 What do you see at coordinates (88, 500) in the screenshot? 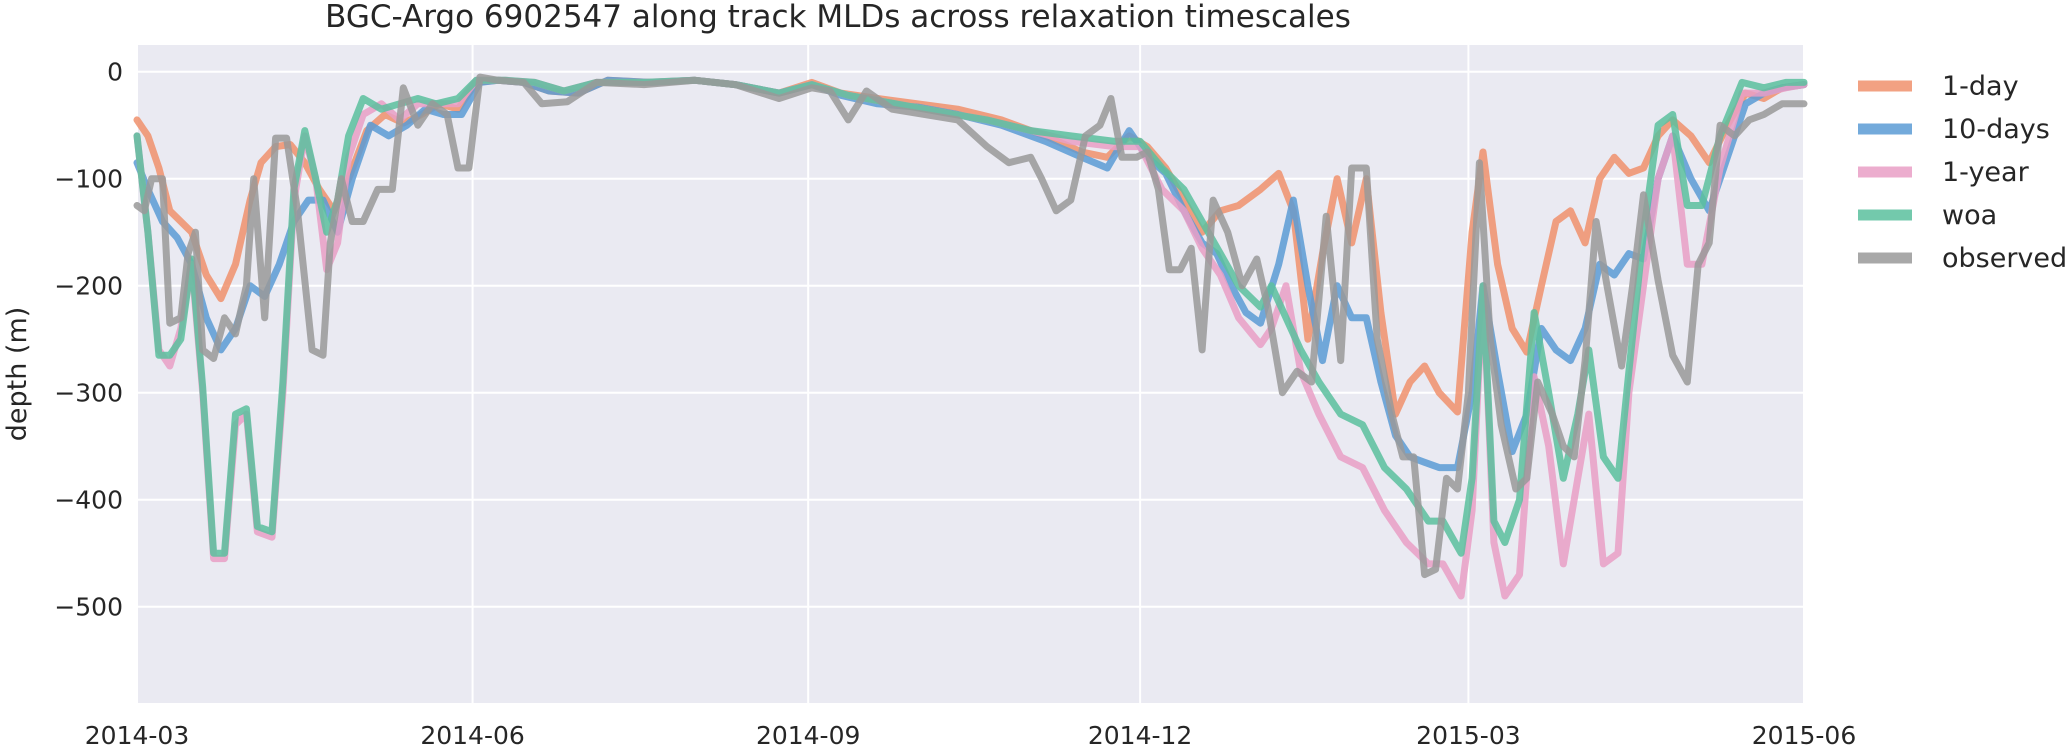
I see `y-tick-label: −400` at bounding box center [88, 500].